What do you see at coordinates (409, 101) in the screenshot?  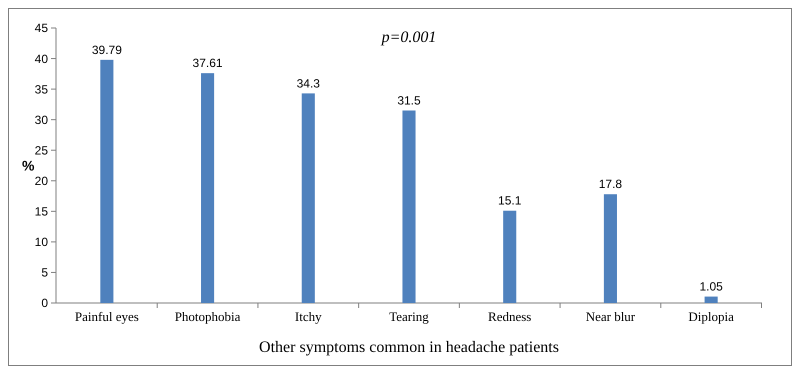 I see `data-label: 31.5` at bounding box center [409, 101].